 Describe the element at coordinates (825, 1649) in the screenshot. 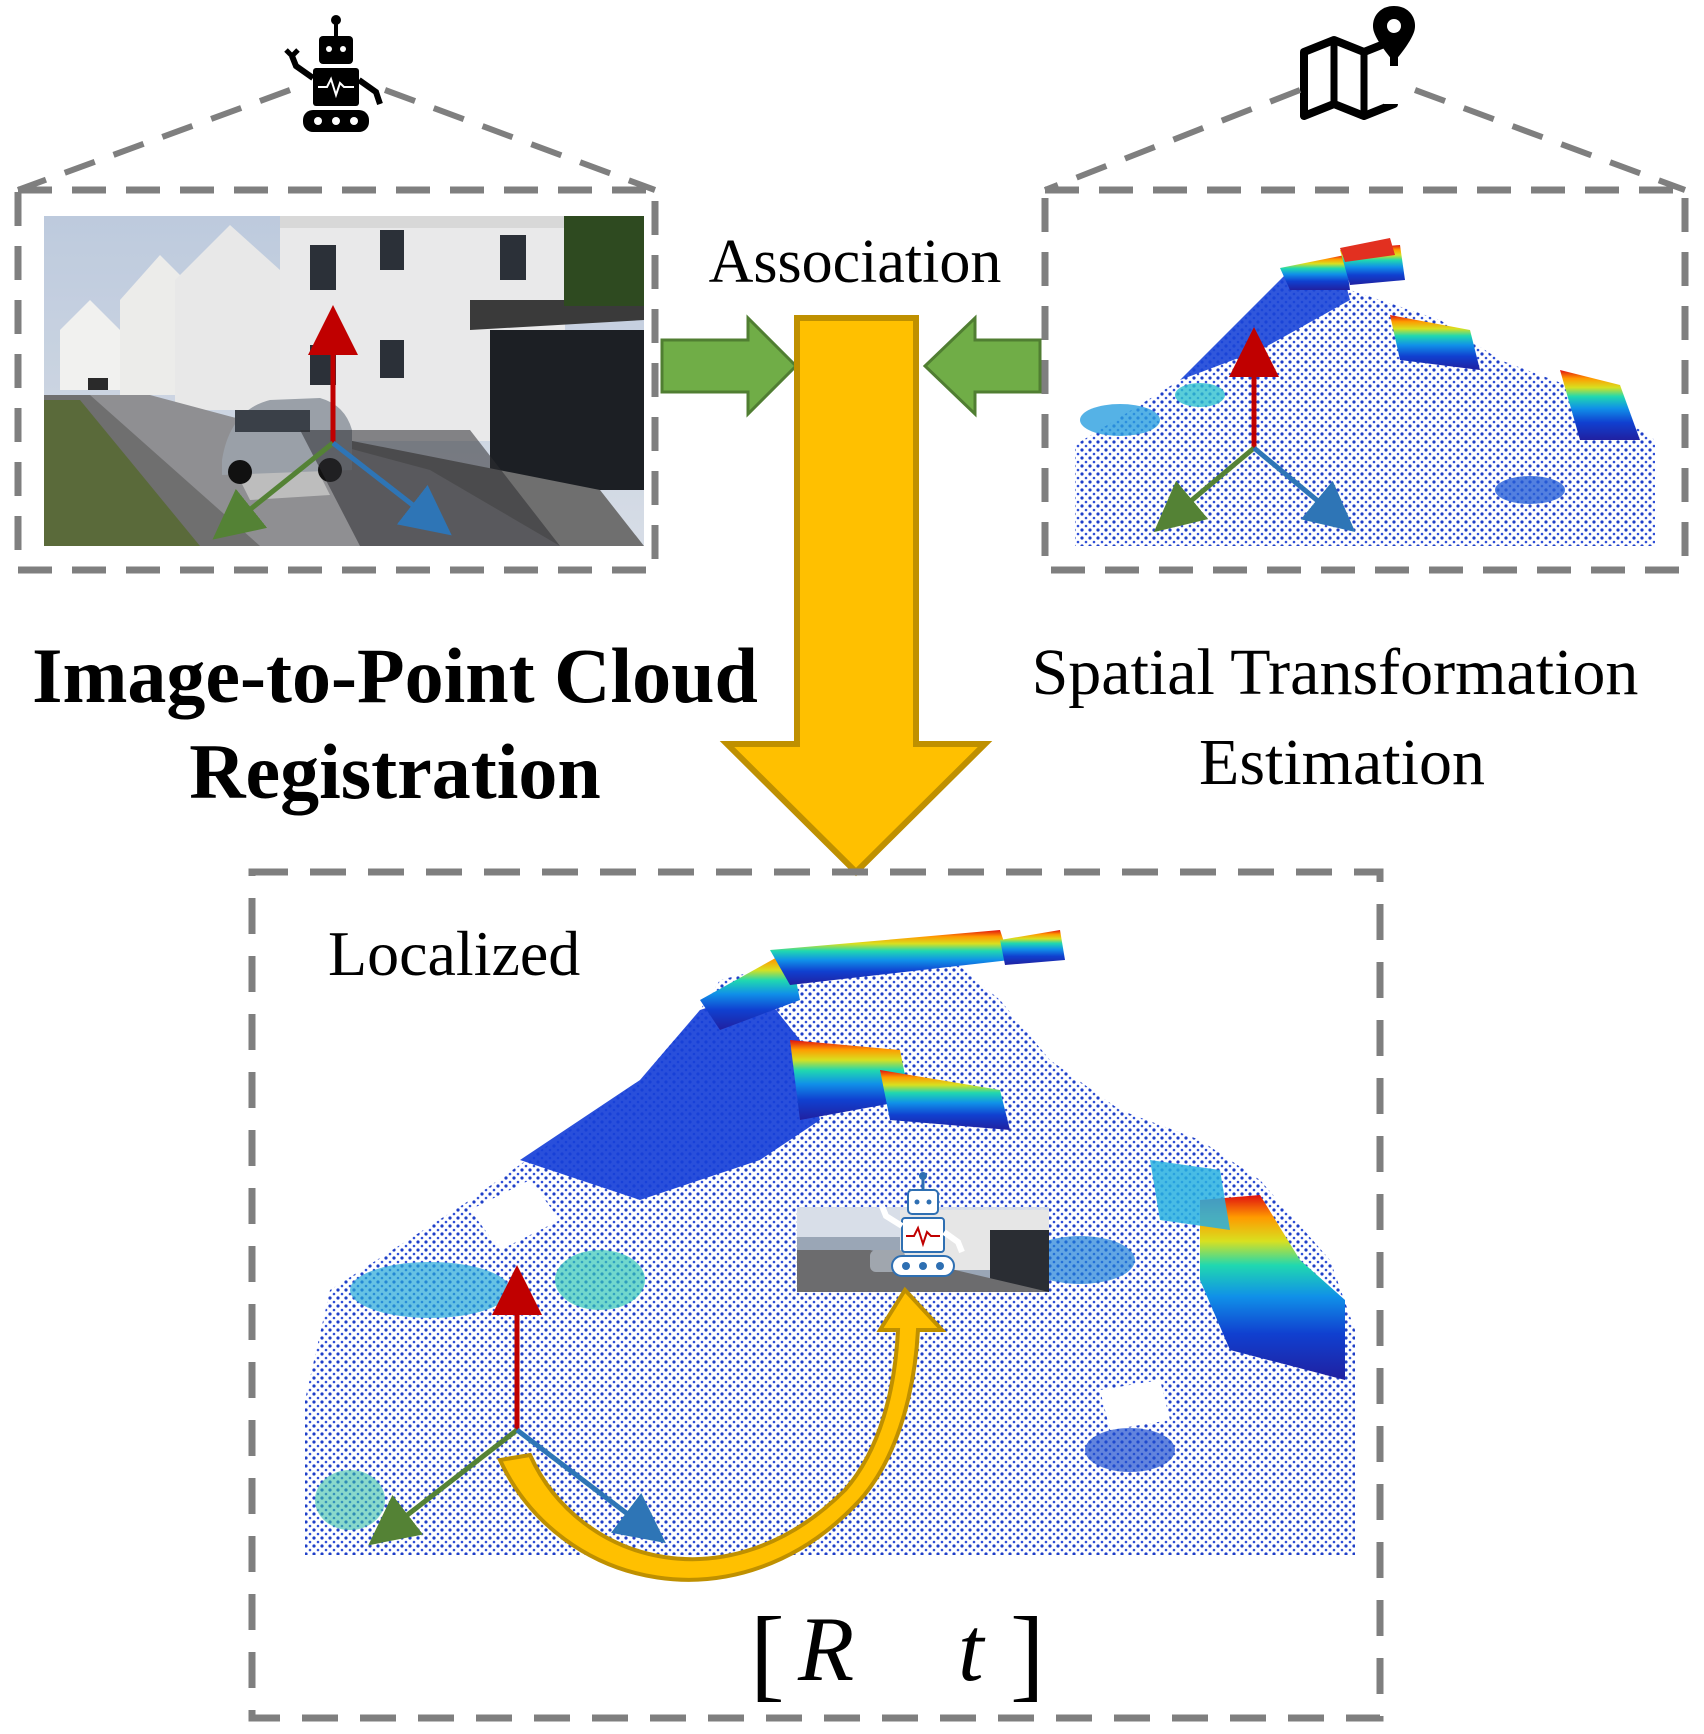

I see `transform-rotation: R` at that location.